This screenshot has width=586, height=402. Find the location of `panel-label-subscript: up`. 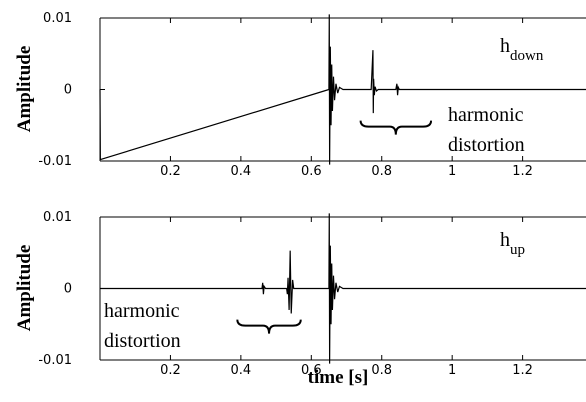

panel-label-subscript: up is located at coordinates (517, 250).